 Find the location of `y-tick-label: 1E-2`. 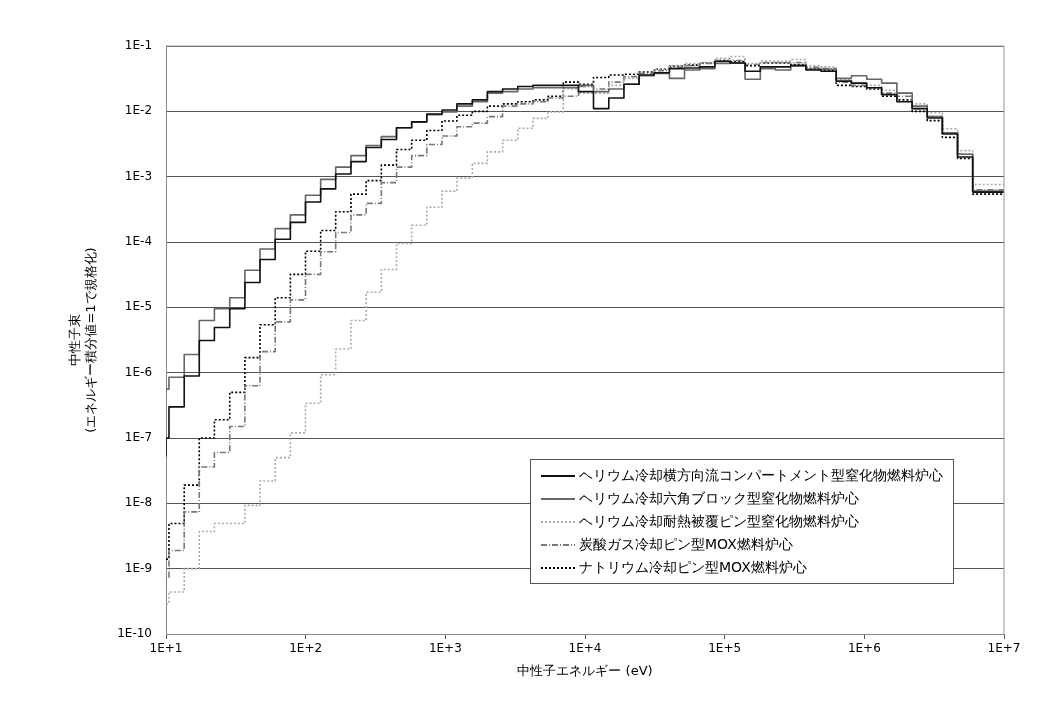

y-tick-label: 1E-2 is located at coordinates (138, 110).